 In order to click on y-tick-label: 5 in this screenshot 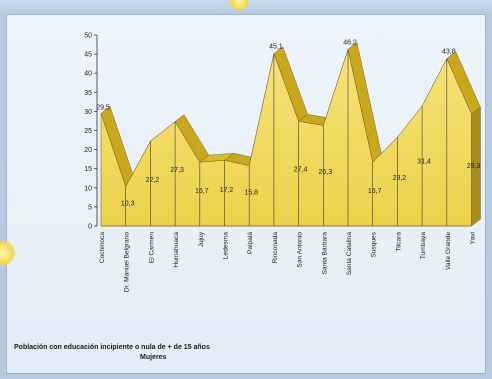, I will do `click(90, 207)`.